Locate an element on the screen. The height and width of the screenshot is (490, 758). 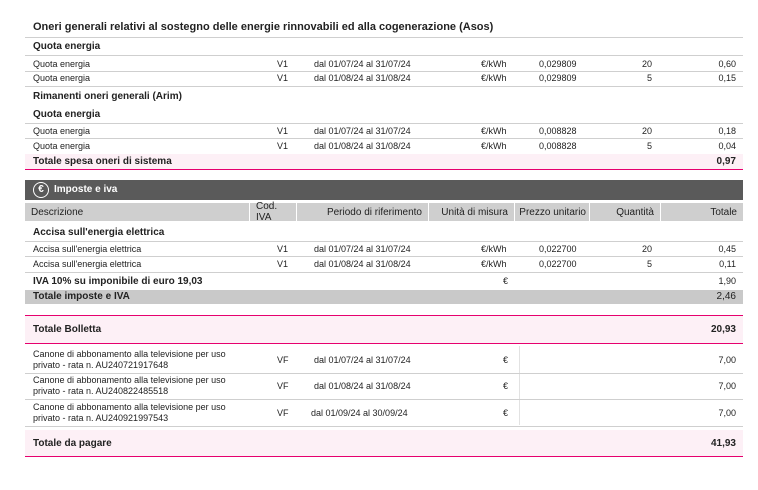
bolletta-row is located at coordinates (384, 329).